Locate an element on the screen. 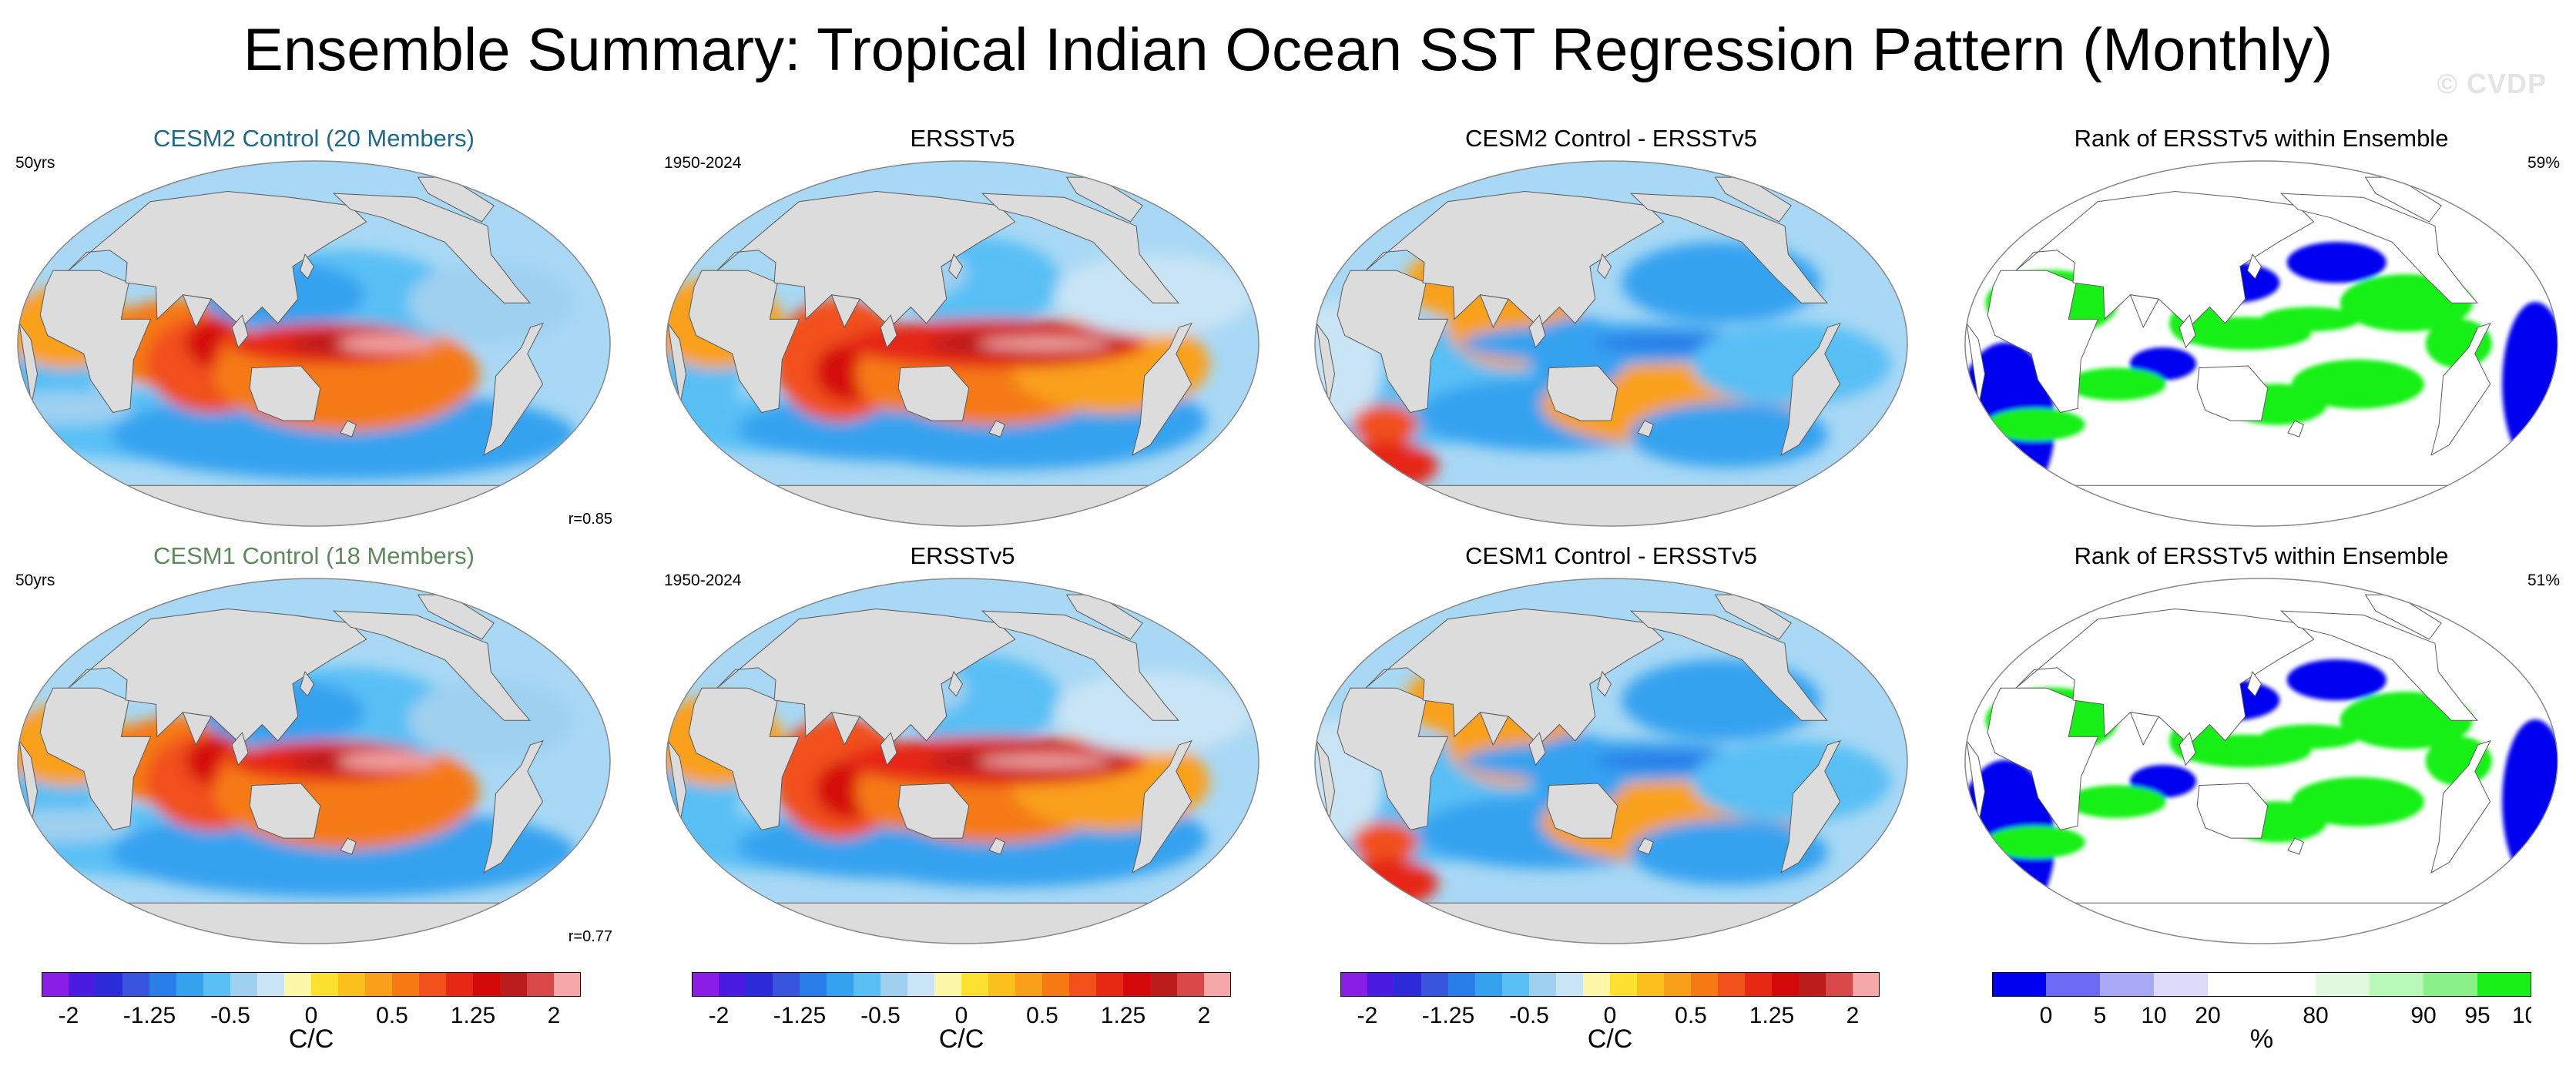 Image resolution: width=2576 pixels, height=1073 pixels. map-panel: CESM1 Control - ERSSTv5 is located at coordinates (1611, 743).